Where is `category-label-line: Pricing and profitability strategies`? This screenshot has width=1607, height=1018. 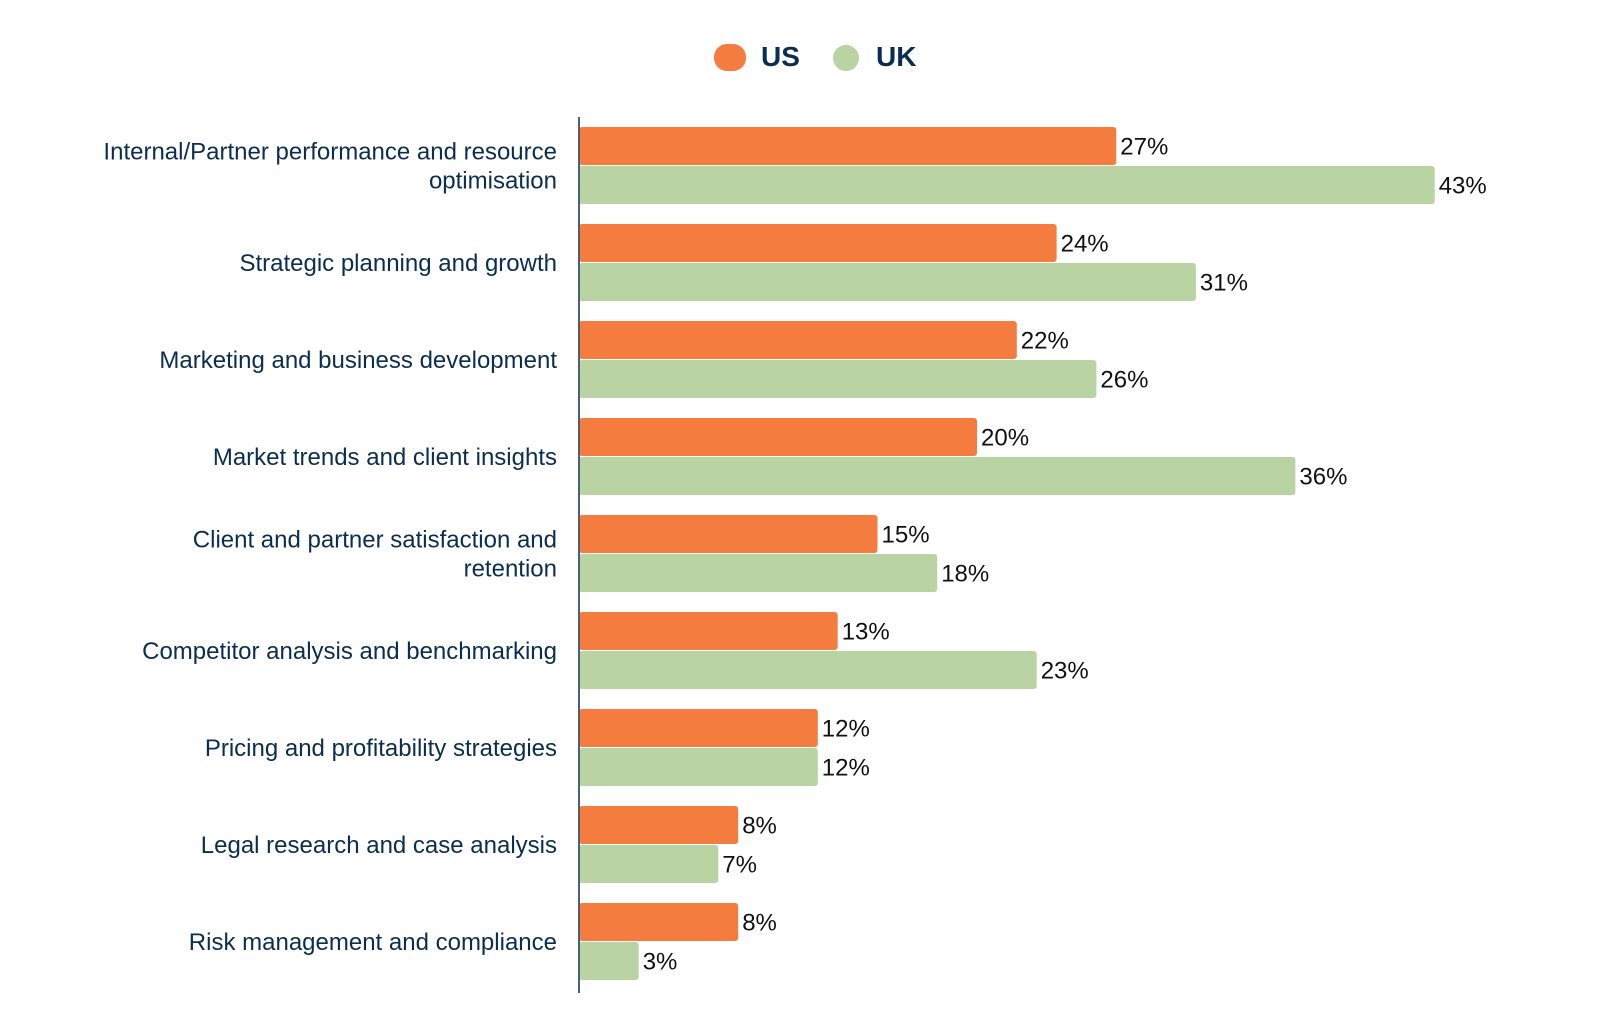
category-label-line: Pricing and profitability strategies is located at coordinates (381, 748).